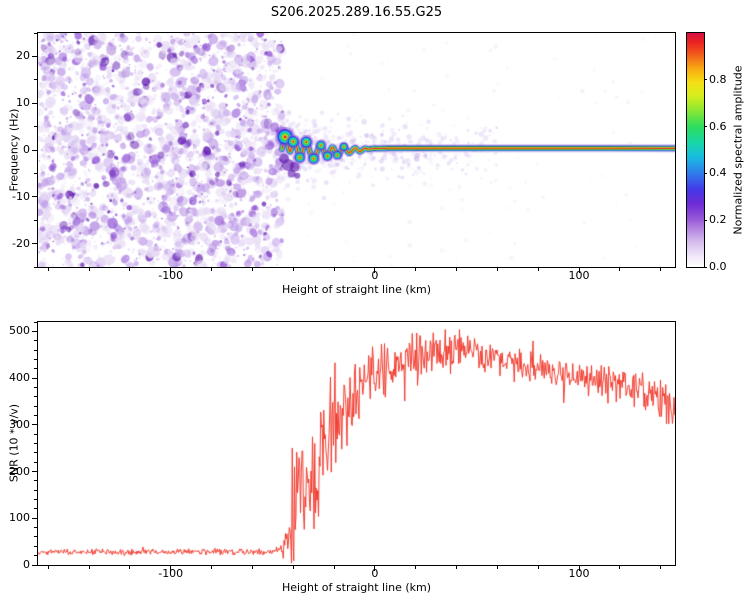 The image size is (750, 600). What do you see at coordinates (718, 220) in the screenshot?
I see `colorbar-tick-label: 0.2` at bounding box center [718, 220].